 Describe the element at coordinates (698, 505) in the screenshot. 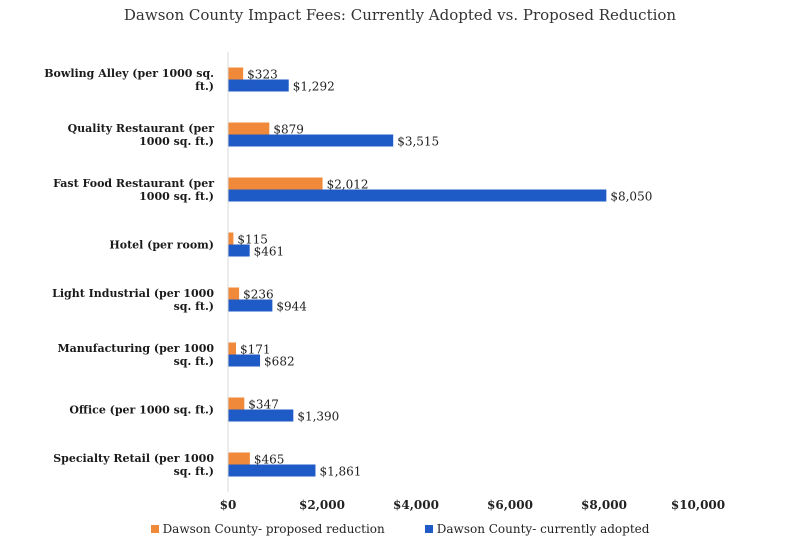

I see `x-tick-label: $10,000` at that location.